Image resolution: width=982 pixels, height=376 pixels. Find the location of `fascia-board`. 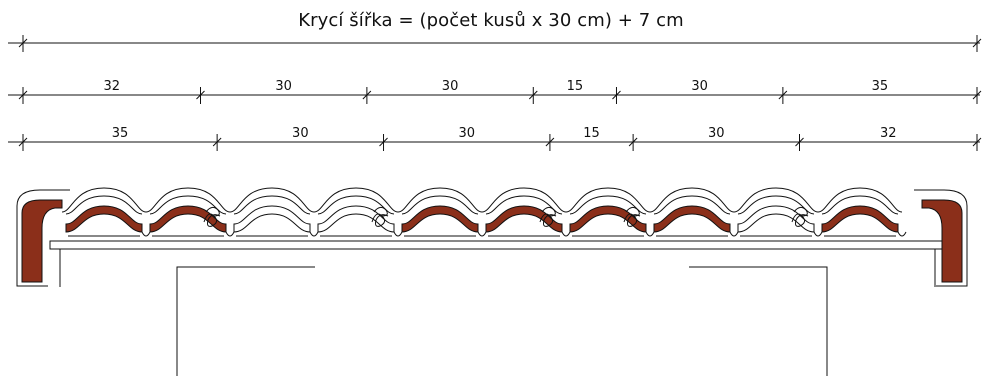

fascia-board is located at coordinates (497, 263).